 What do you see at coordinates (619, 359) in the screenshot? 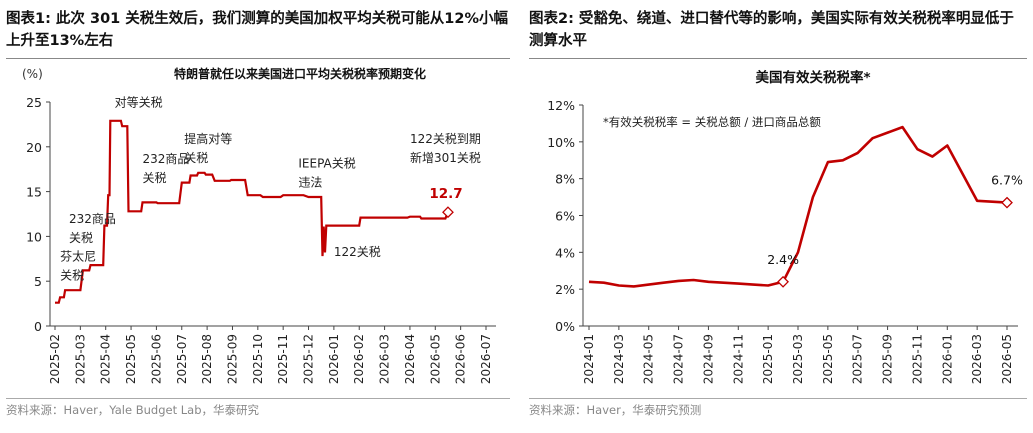
I see `x-tick-label: 2024-03` at bounding box center [619, 359].